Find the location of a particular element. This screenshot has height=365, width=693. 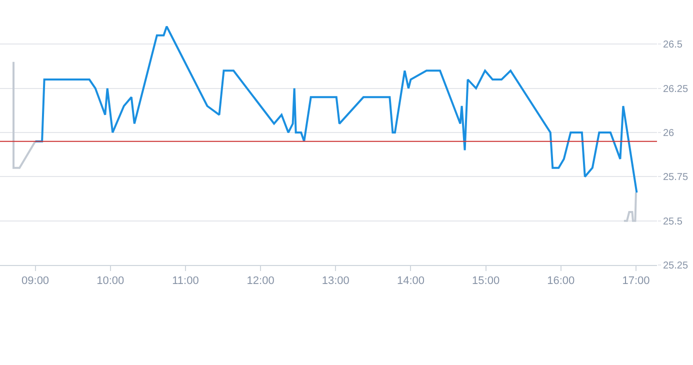

x-tick-label: 15:00 is located at coordinates (486, 281).